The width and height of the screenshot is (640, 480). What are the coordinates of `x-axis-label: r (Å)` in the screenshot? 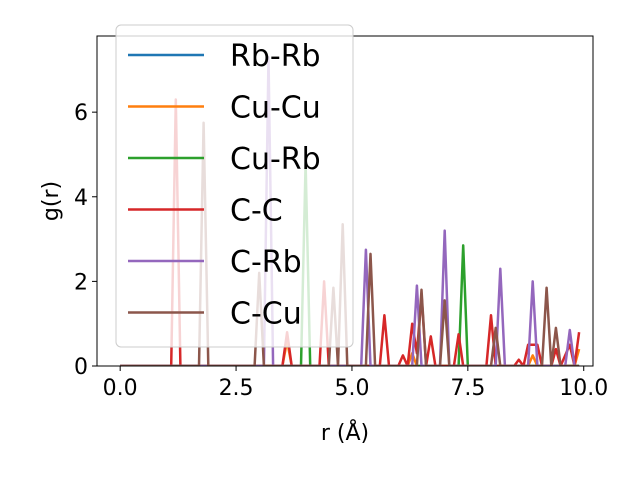 It's located at (345, 432).